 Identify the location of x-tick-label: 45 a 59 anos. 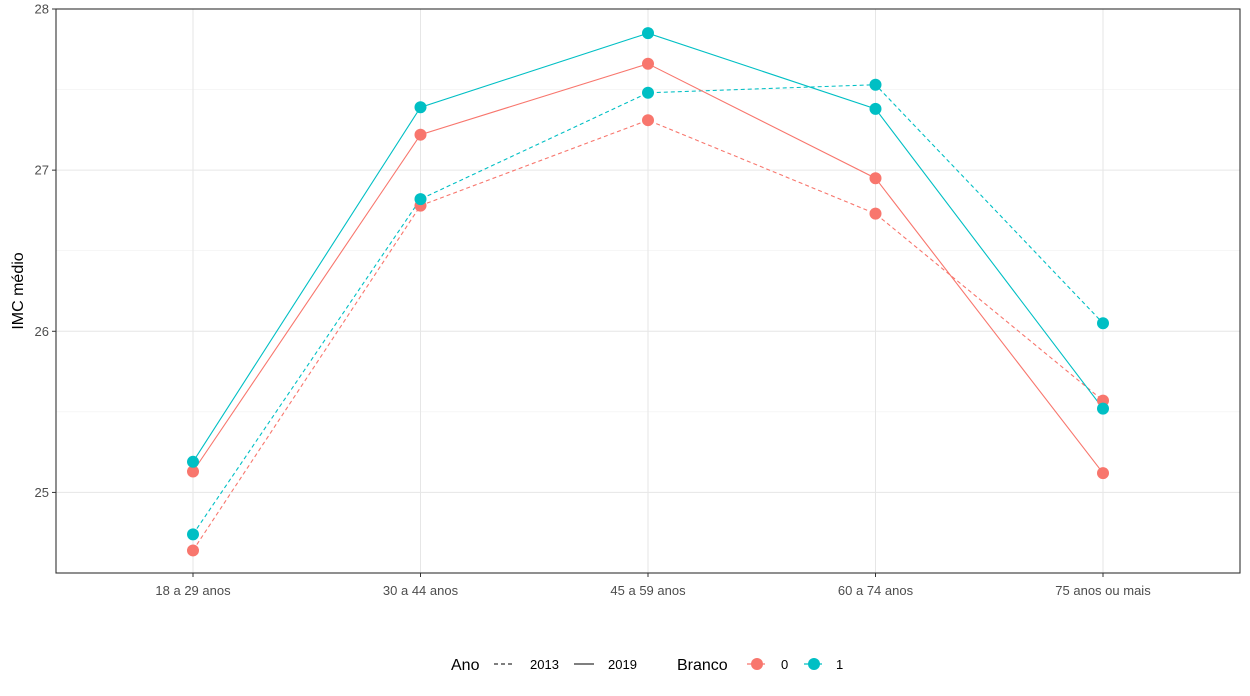
(648, 590).